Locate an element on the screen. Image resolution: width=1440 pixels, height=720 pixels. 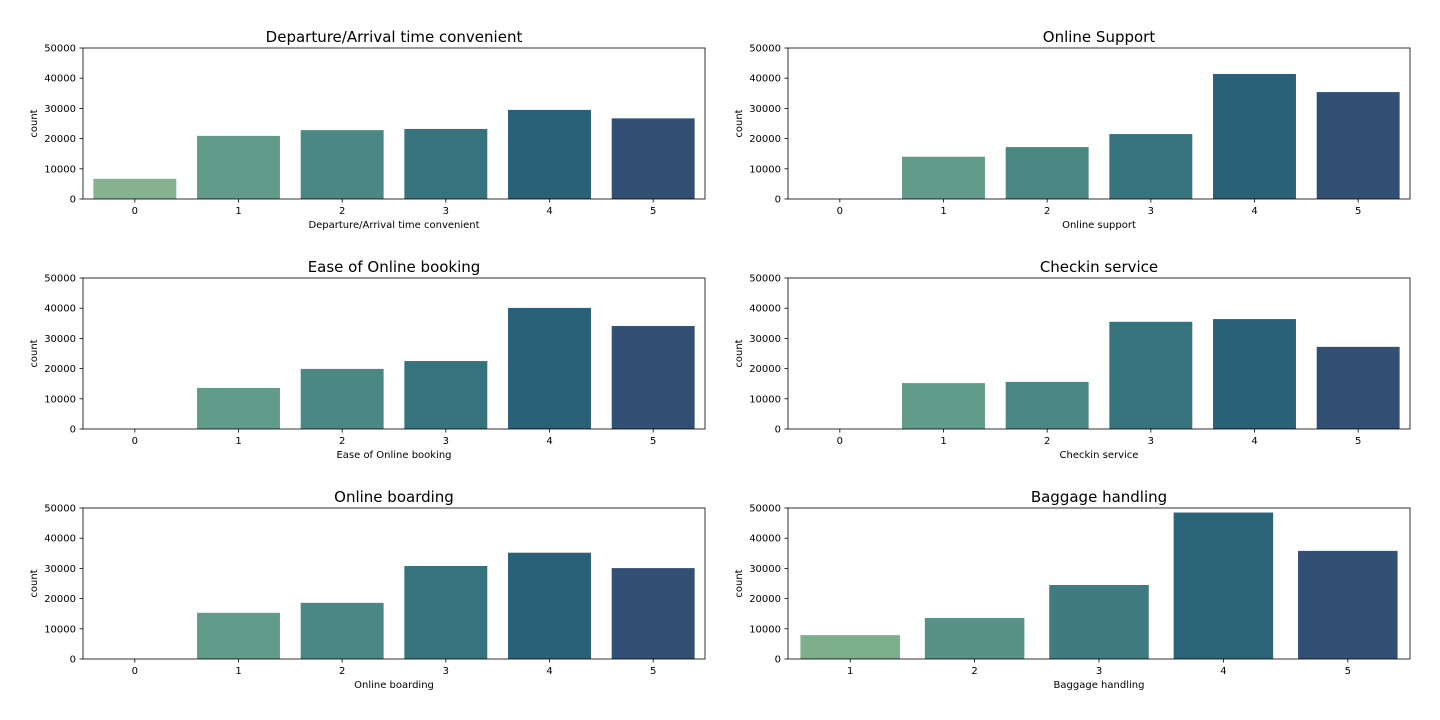
chart-title: Online Support is located at coordinates (1099, 37).